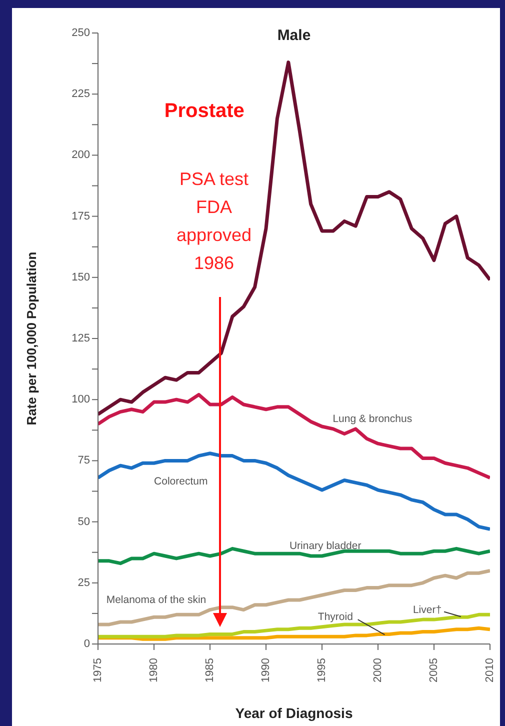  Describe the element at coordinates (372, 419) in the screenshot. I see `series-label: Lung & bronchus` at that location.